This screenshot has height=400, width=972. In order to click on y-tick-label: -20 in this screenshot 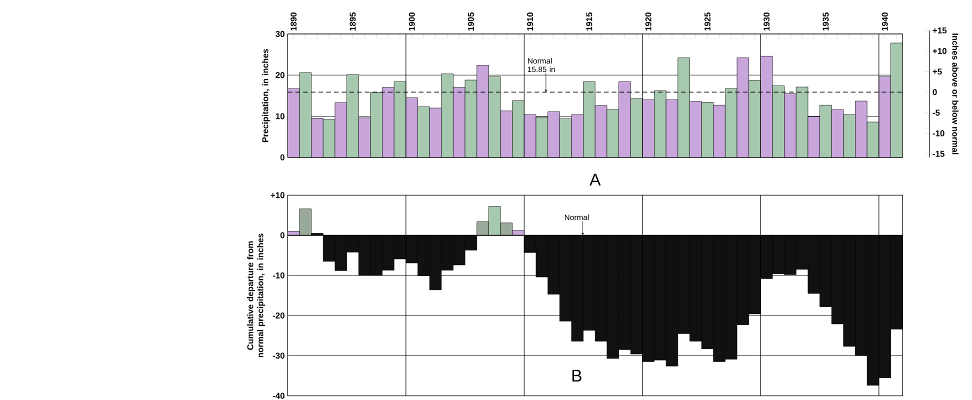, I will do `click(278, 315)`.